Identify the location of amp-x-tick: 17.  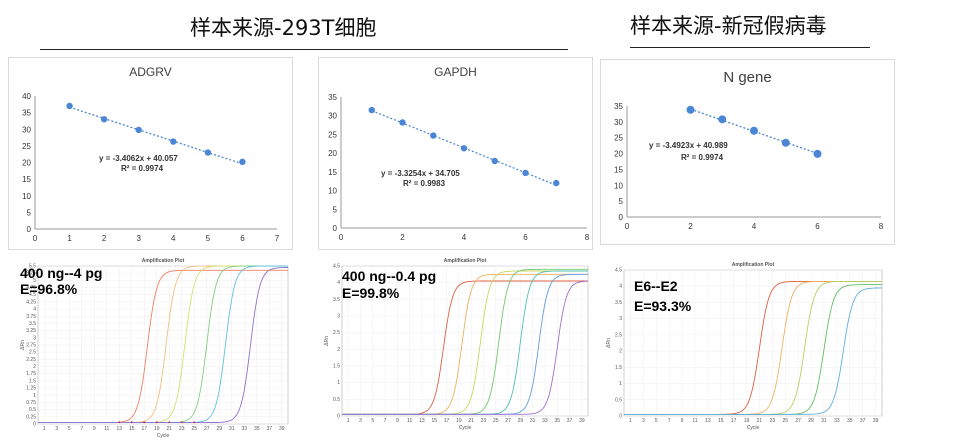
(447, 421).